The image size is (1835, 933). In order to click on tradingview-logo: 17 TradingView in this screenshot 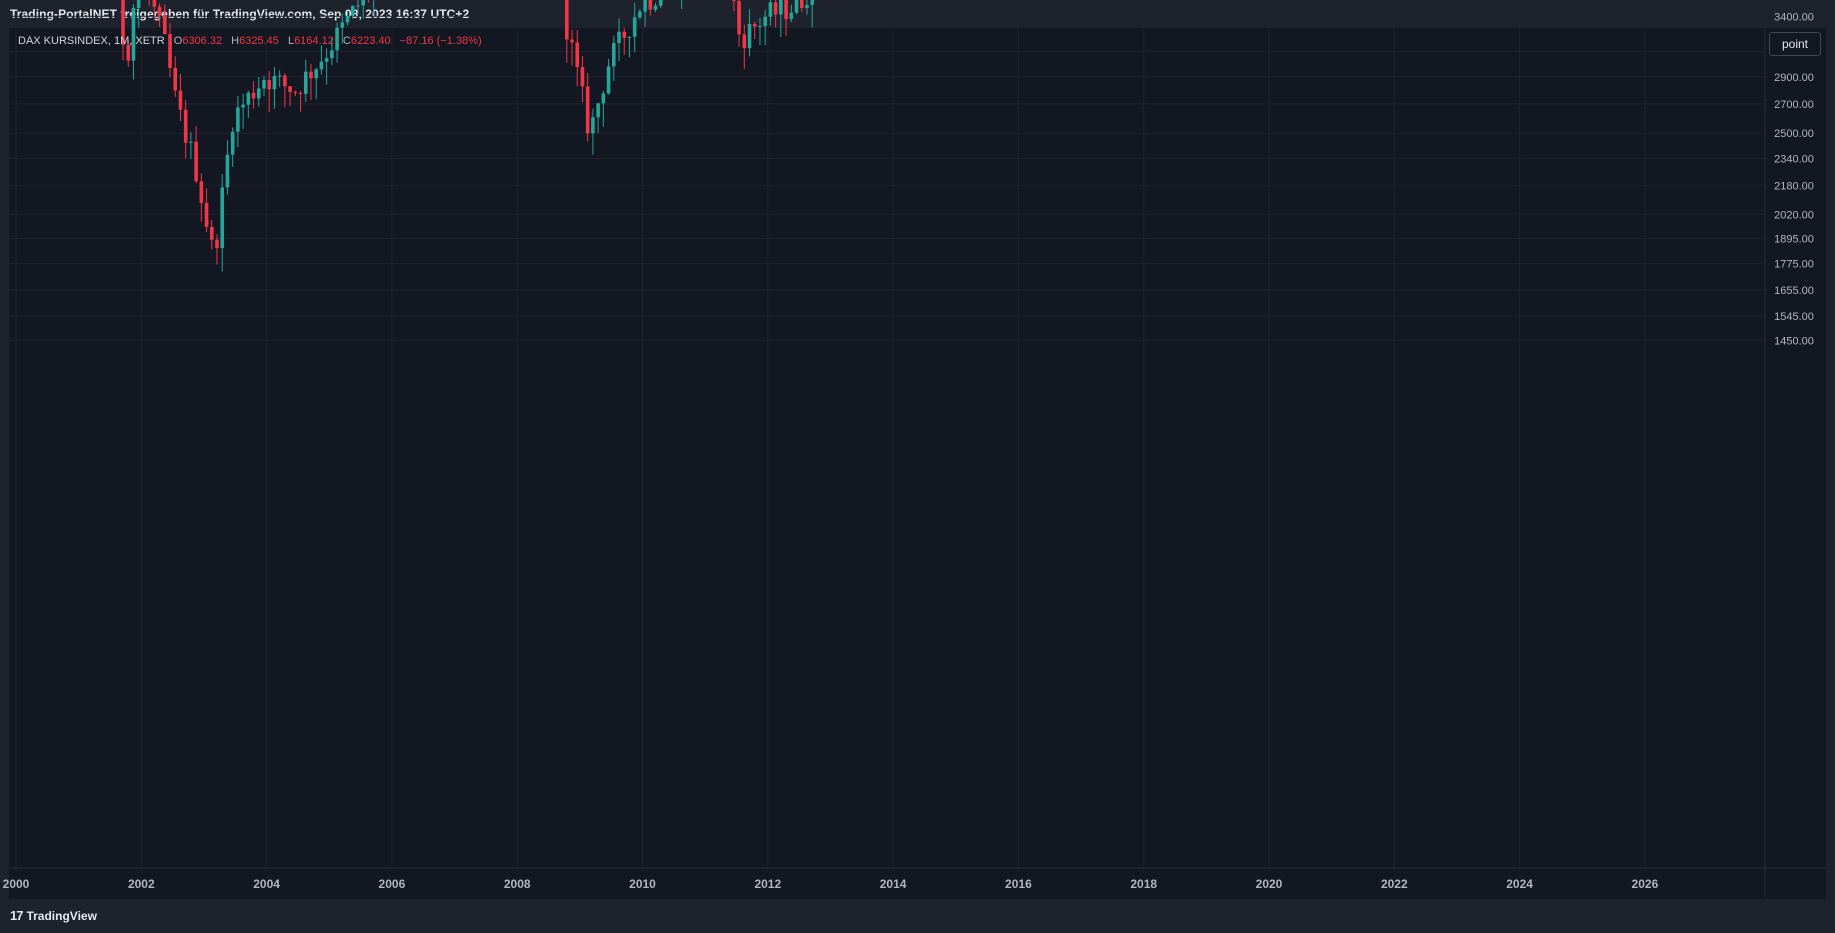, I will do `click(53, 915)`.